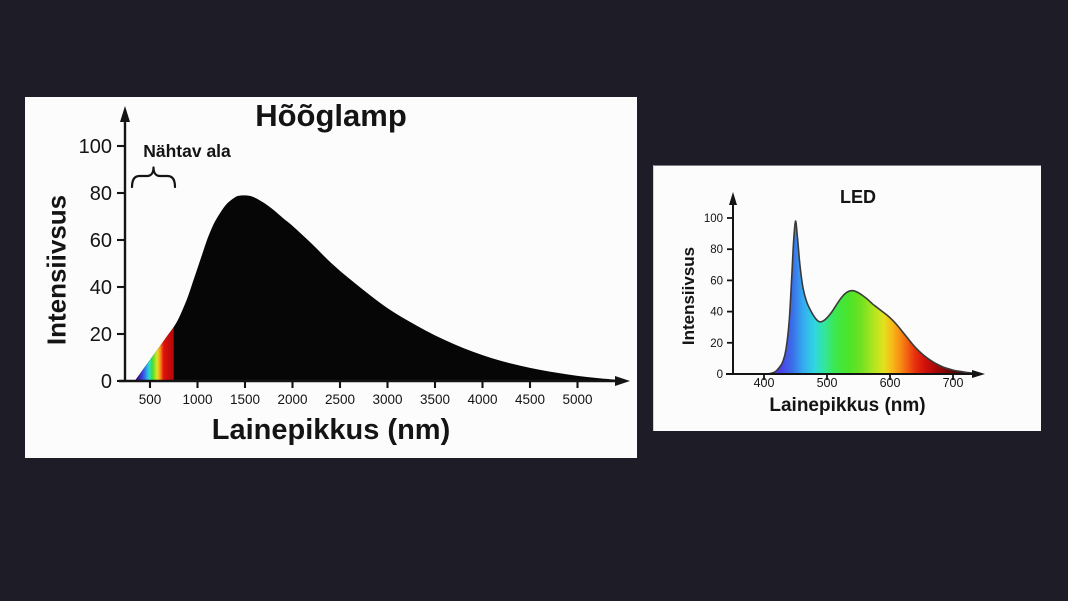 This screenshot has height=601, width=1068. Describe the element at coordinates (331, 115) in the screenshot. I see `chart-title-incandescent: Hõõglamp` at that location.